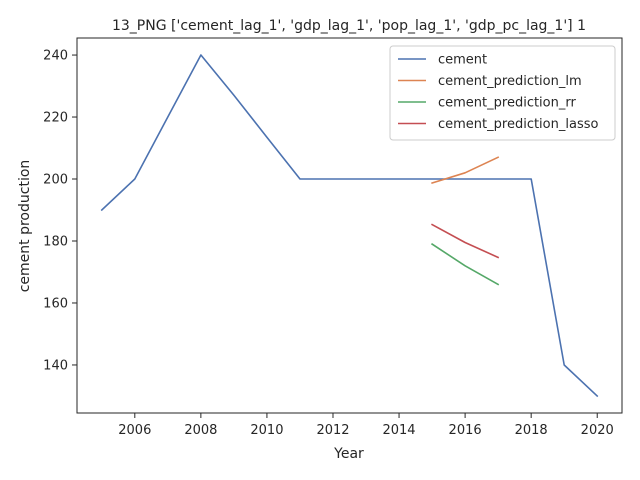 Image resolution: width=640 pixels, height=480 pixels. I want to click on legend-label: cement_prediction_lasso, so click(518, 124).